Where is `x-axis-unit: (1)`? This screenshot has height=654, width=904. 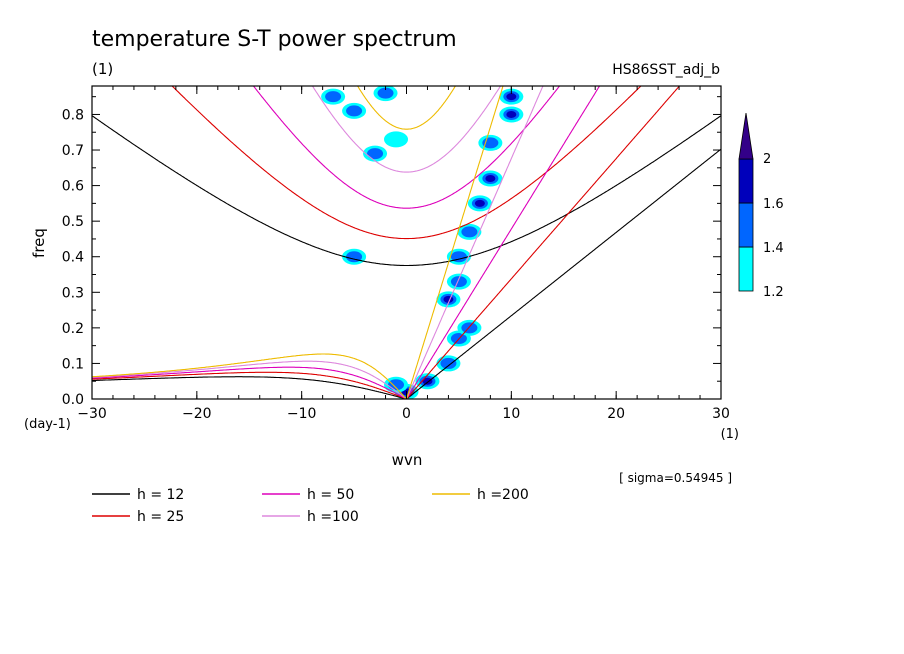 x-axis-unit: (1) is located at coordinates (730, 434).